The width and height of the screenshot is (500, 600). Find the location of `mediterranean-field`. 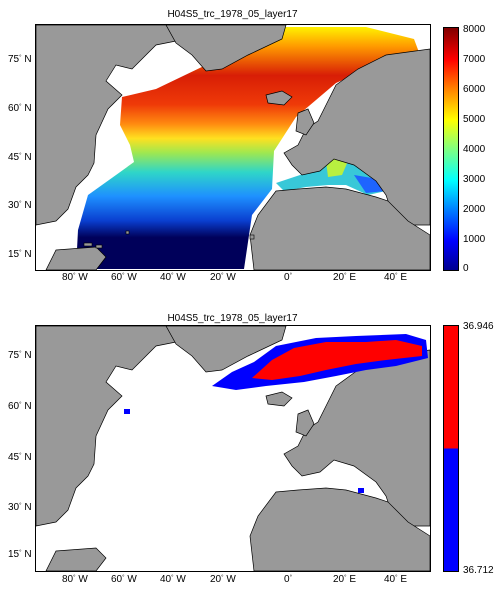

mediterranean-field is located at coordinates (331, 178).